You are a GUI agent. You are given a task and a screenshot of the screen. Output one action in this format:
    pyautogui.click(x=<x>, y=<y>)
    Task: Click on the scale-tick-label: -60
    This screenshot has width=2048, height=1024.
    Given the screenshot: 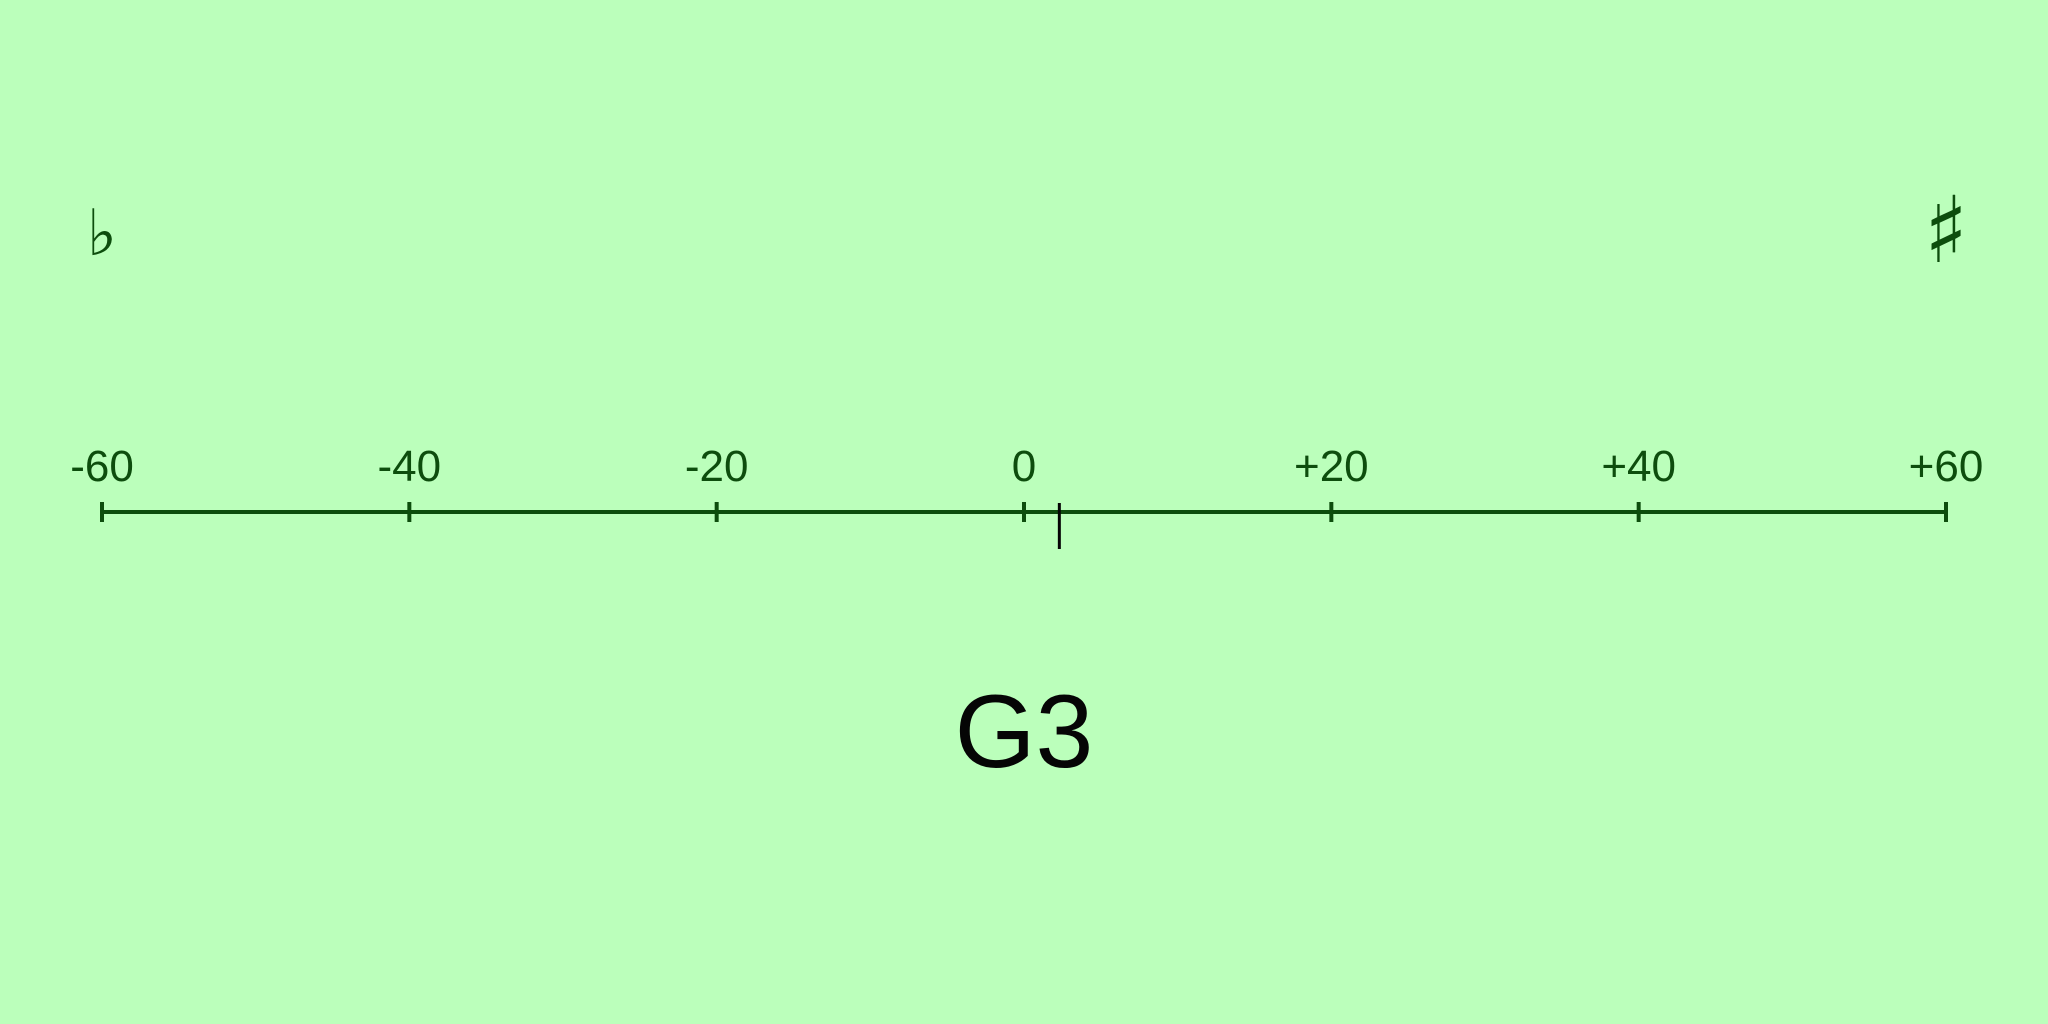 What is the action you would take?
    pyautogui.click(x=102, y=466)
    